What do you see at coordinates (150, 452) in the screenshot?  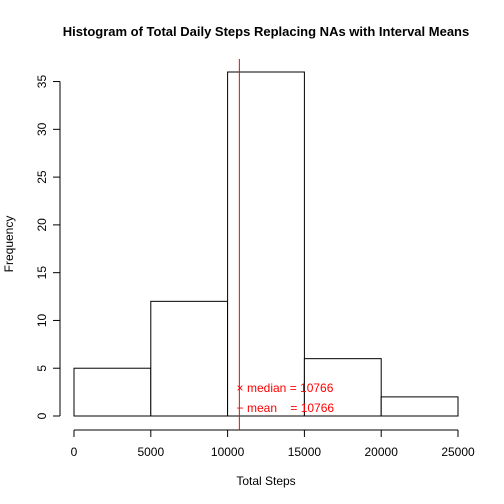 I see `x-tick-label: 5000` at bounding box center [150, 452].